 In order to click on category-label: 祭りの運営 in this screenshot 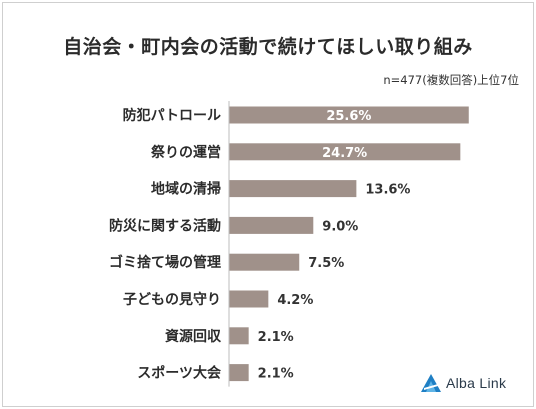, I will do `click(185, 152)`.